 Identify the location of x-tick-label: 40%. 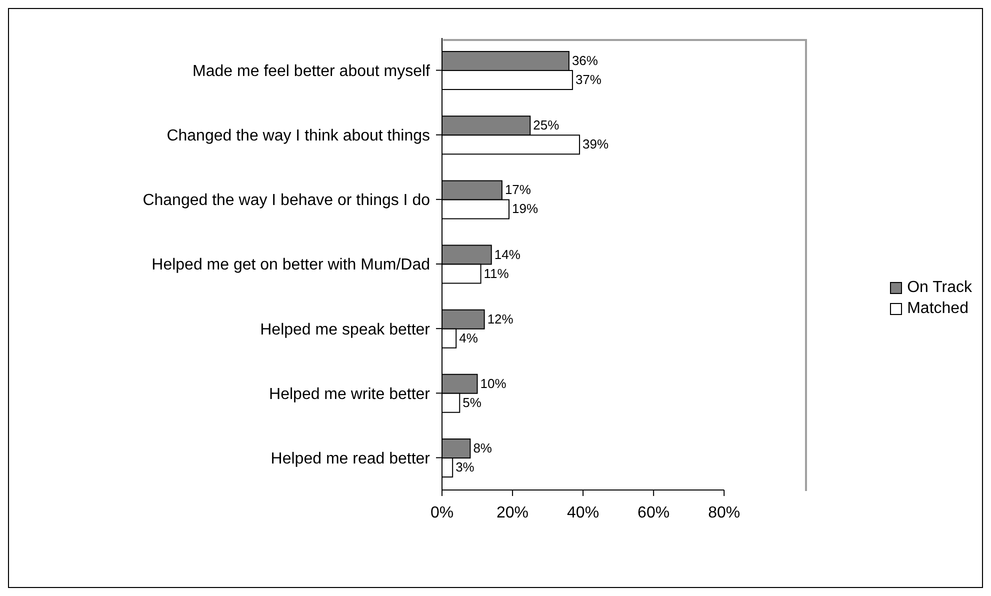
(583, 513).